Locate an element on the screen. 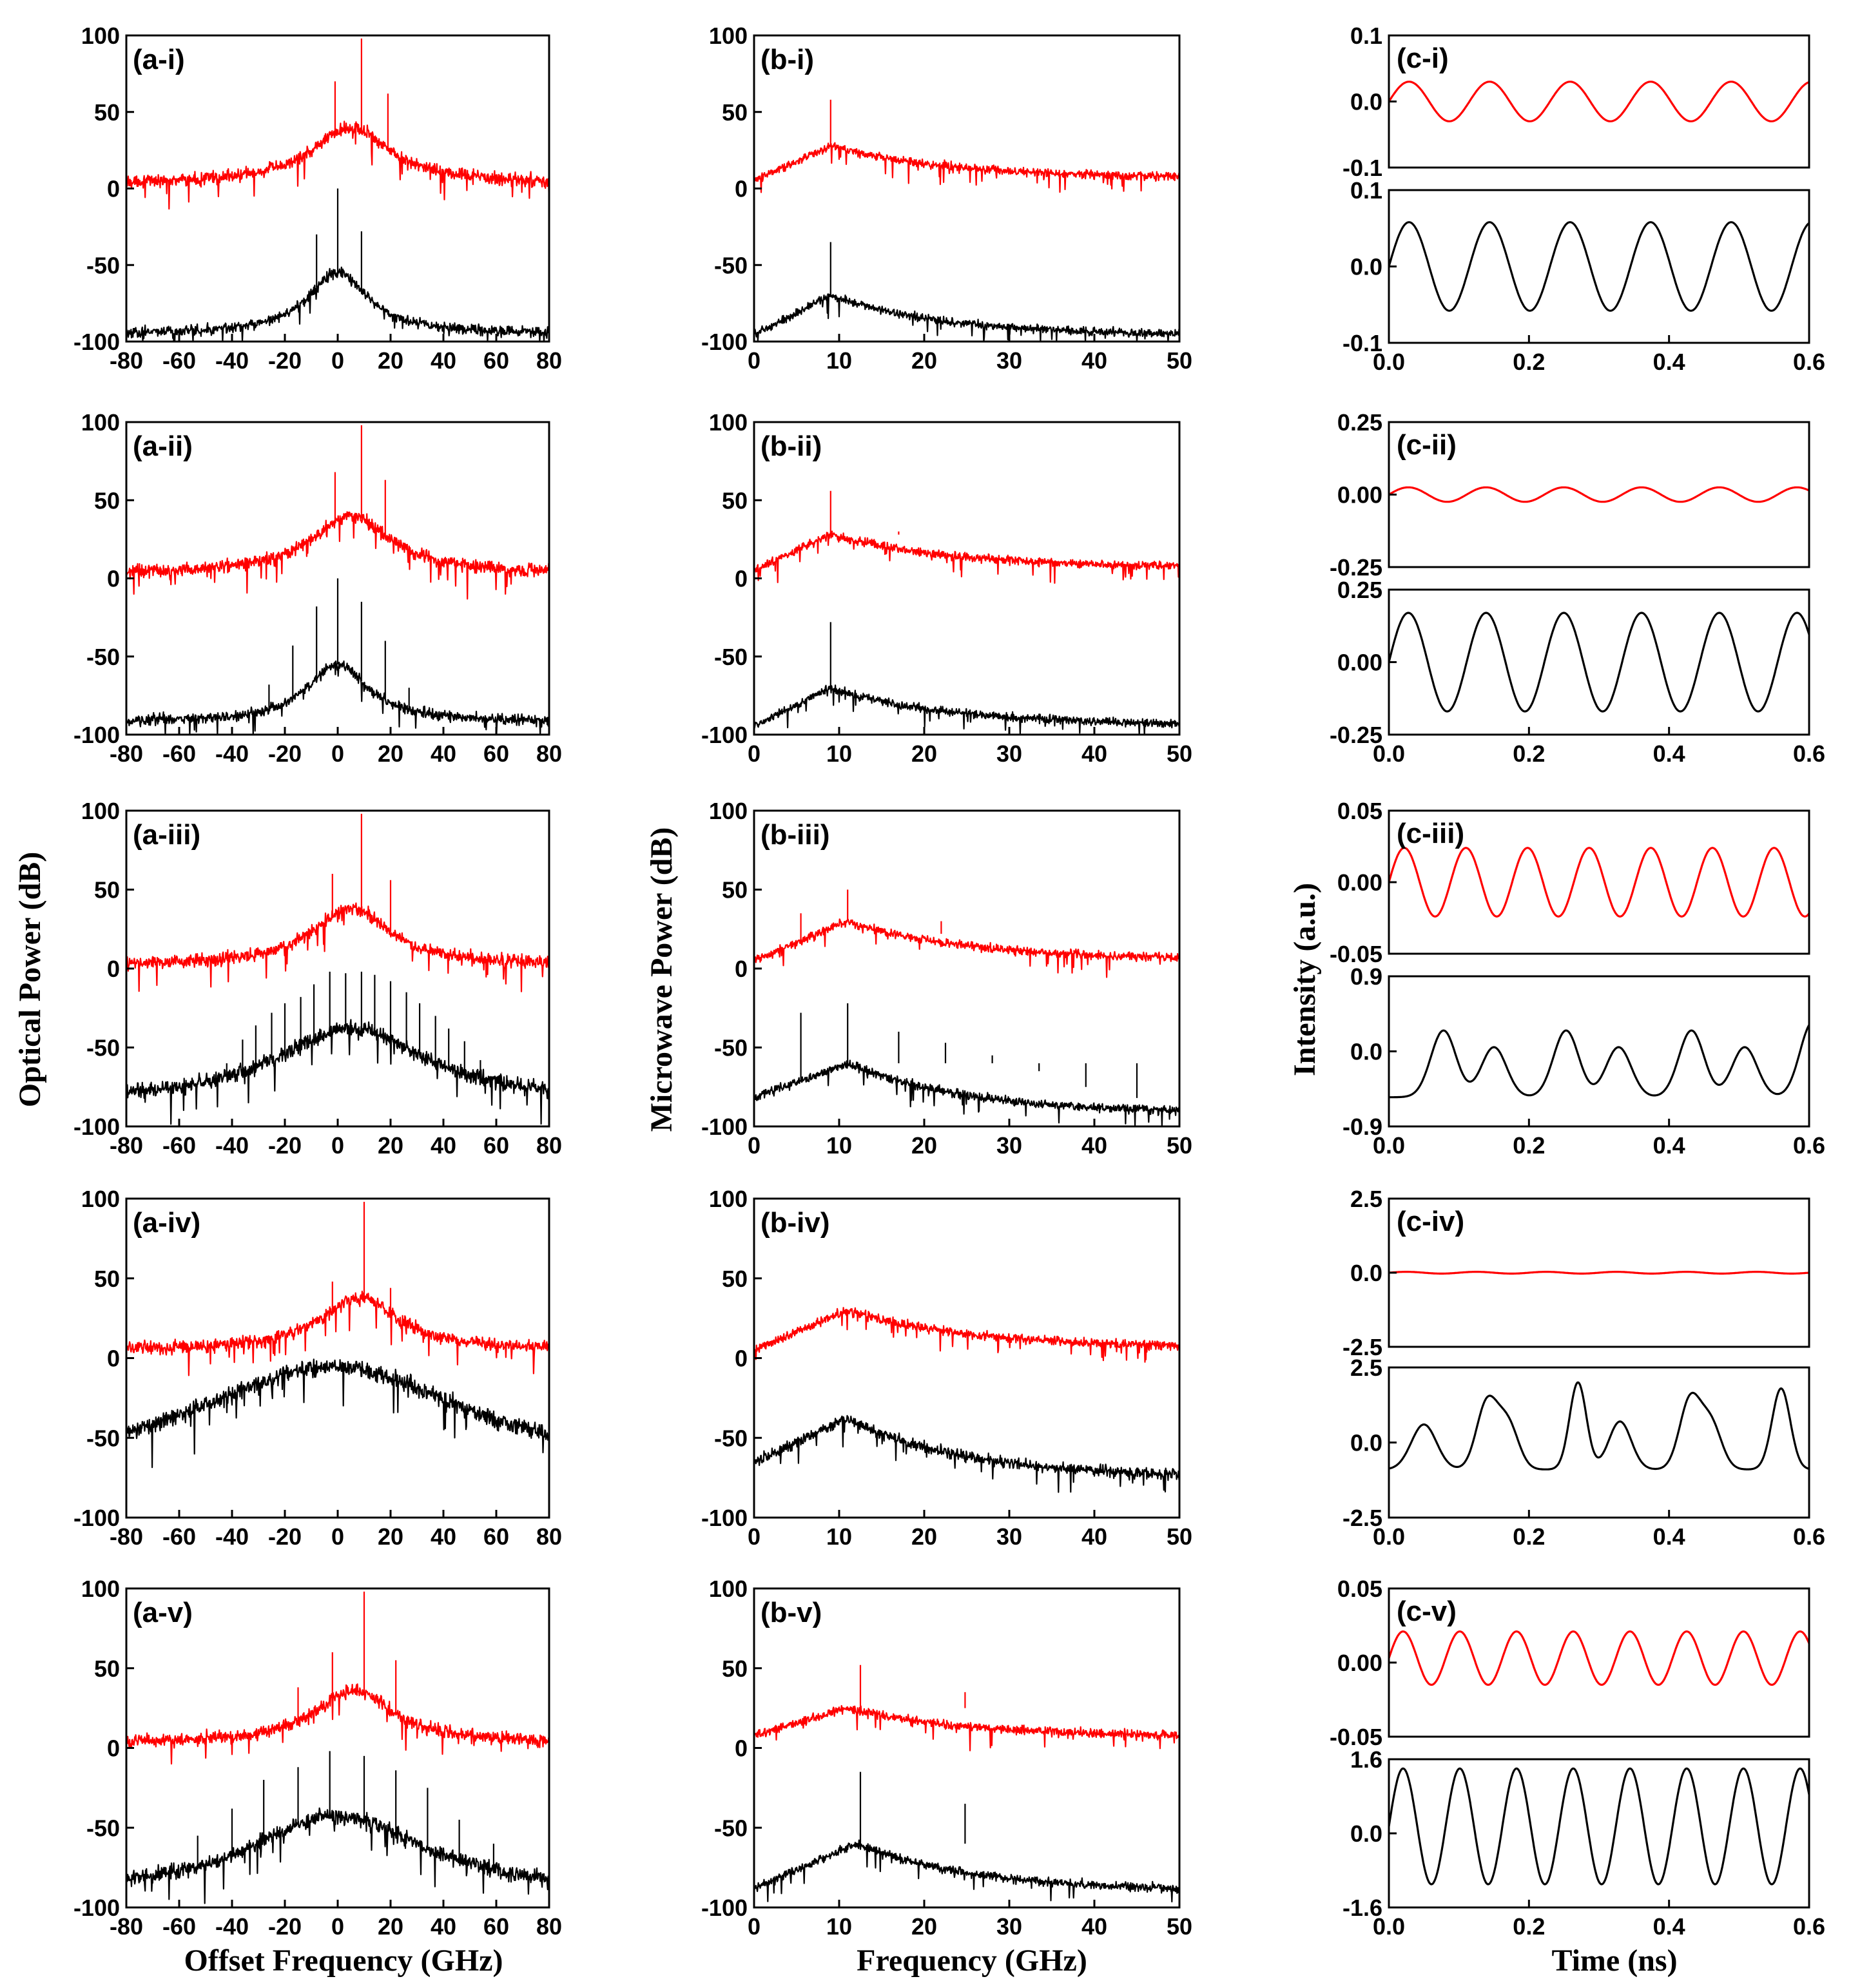  a-ii-ytick-label: 0 is located at coordinates (113, 579).